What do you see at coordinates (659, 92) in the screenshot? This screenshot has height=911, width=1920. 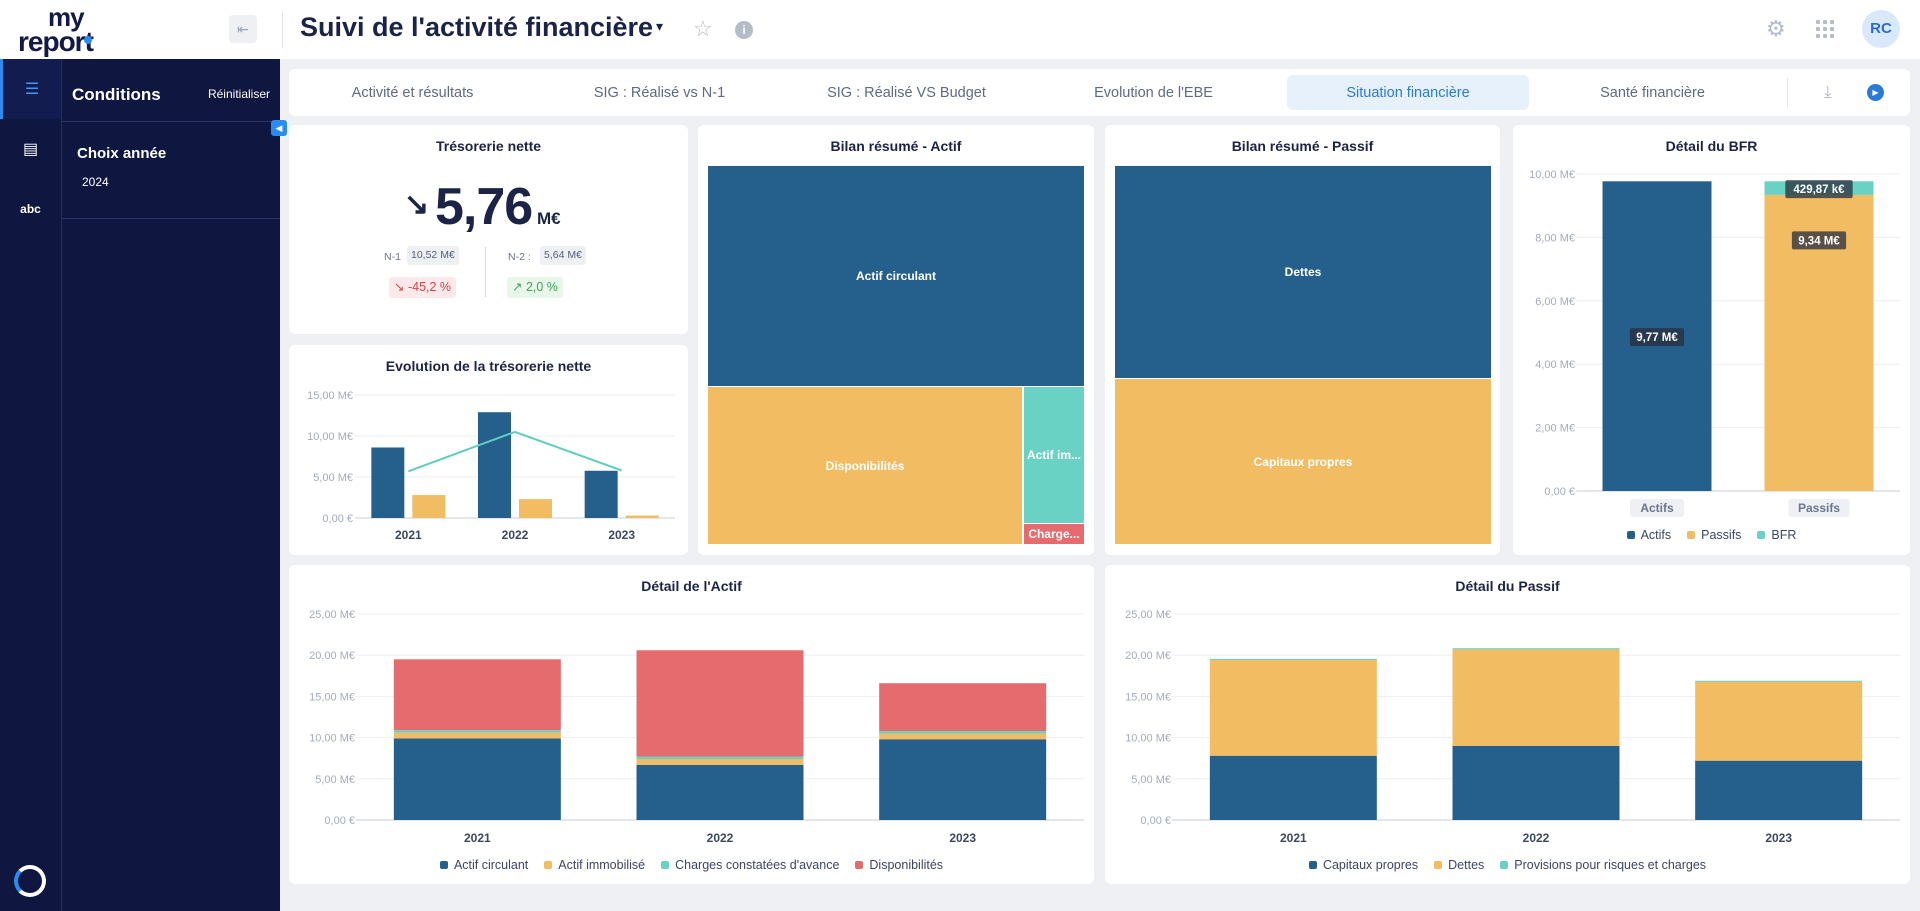 I see `tab-sig-n1: SIG : Réalisé vs N-1` at bounding box center [659, 92].